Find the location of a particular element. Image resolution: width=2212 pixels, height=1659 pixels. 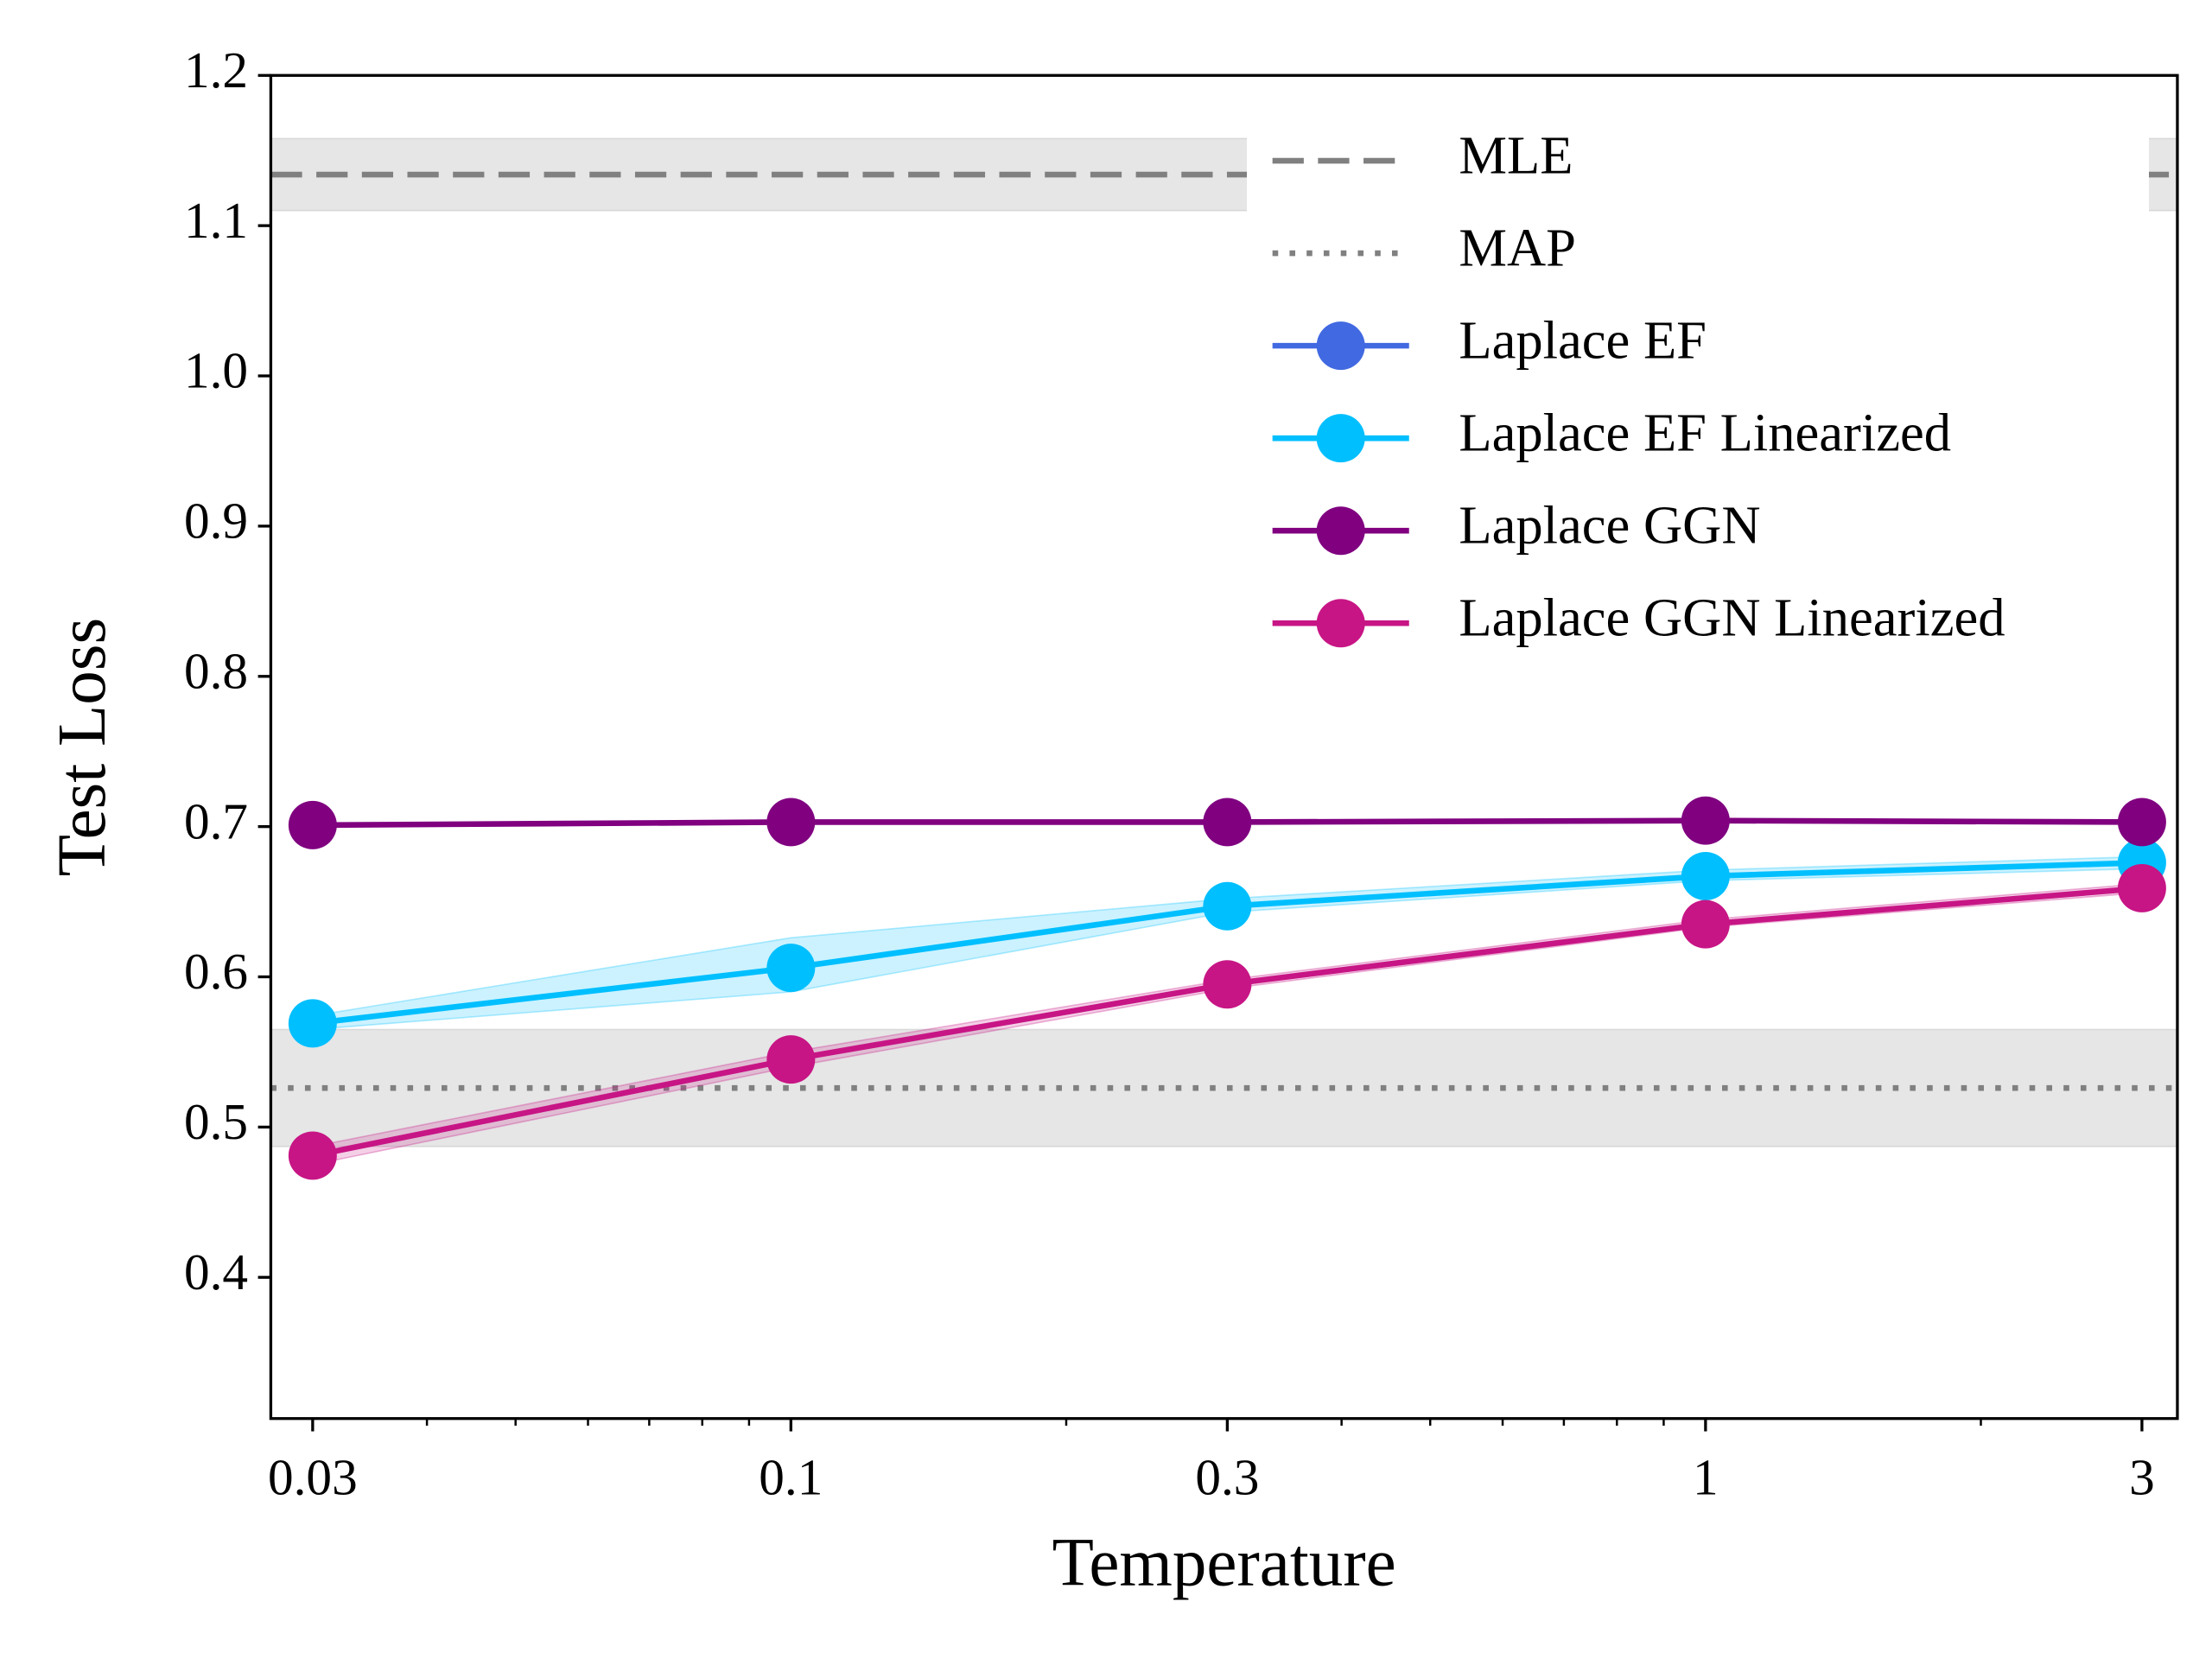

y-tick-label: 0.9 is located at coordinates (216, 521).